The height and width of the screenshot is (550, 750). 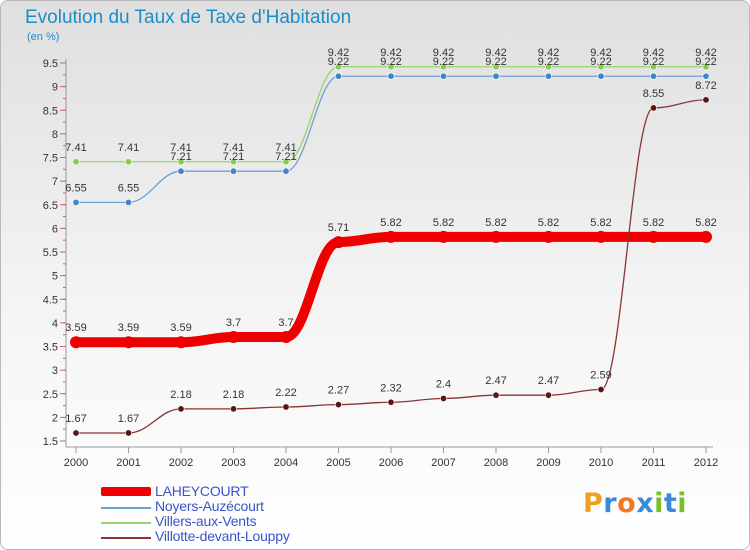 I want to click on x-tick-label: 2005, so click(x=338, y=463).